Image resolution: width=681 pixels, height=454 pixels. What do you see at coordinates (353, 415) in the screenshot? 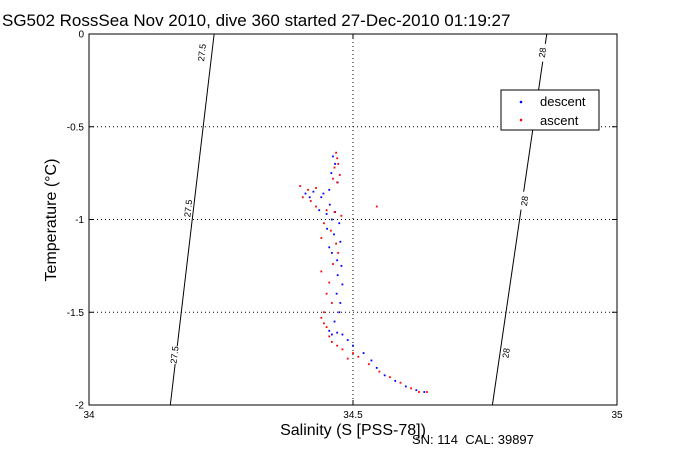
I see `x-tick-label: 34.5` at bounding box center [353, 415].